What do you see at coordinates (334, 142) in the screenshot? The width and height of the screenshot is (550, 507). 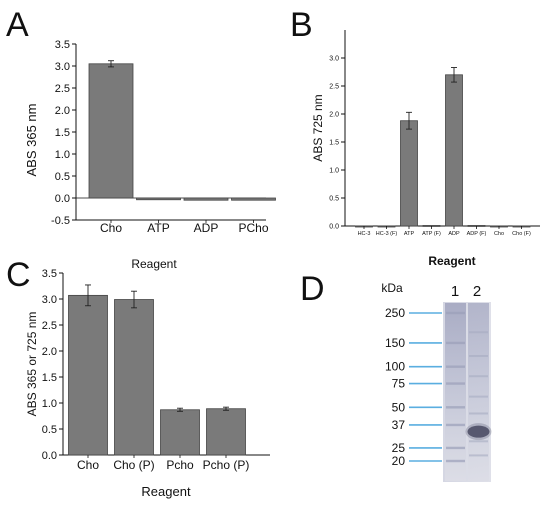 I see `panel-b-ytick-label: 1.5` at bounding box center [334, 142].